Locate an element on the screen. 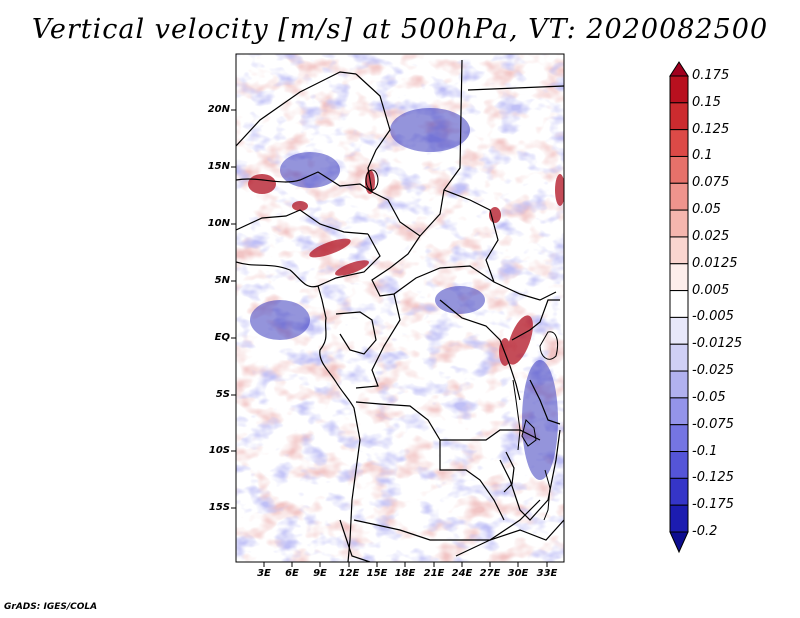 This screenshot has width=800, height=618. colorbar-label: 0.05 is located at coordinates (706, 210).